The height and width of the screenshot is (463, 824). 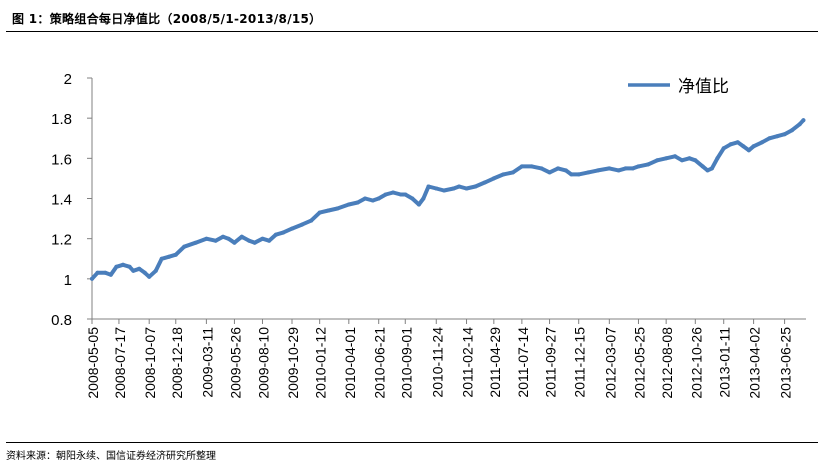 What do you see at coordinates (406, 363) in the screenshot?
I see `x-tick-label: 2010-09-01` at bounding box center [406, 363].